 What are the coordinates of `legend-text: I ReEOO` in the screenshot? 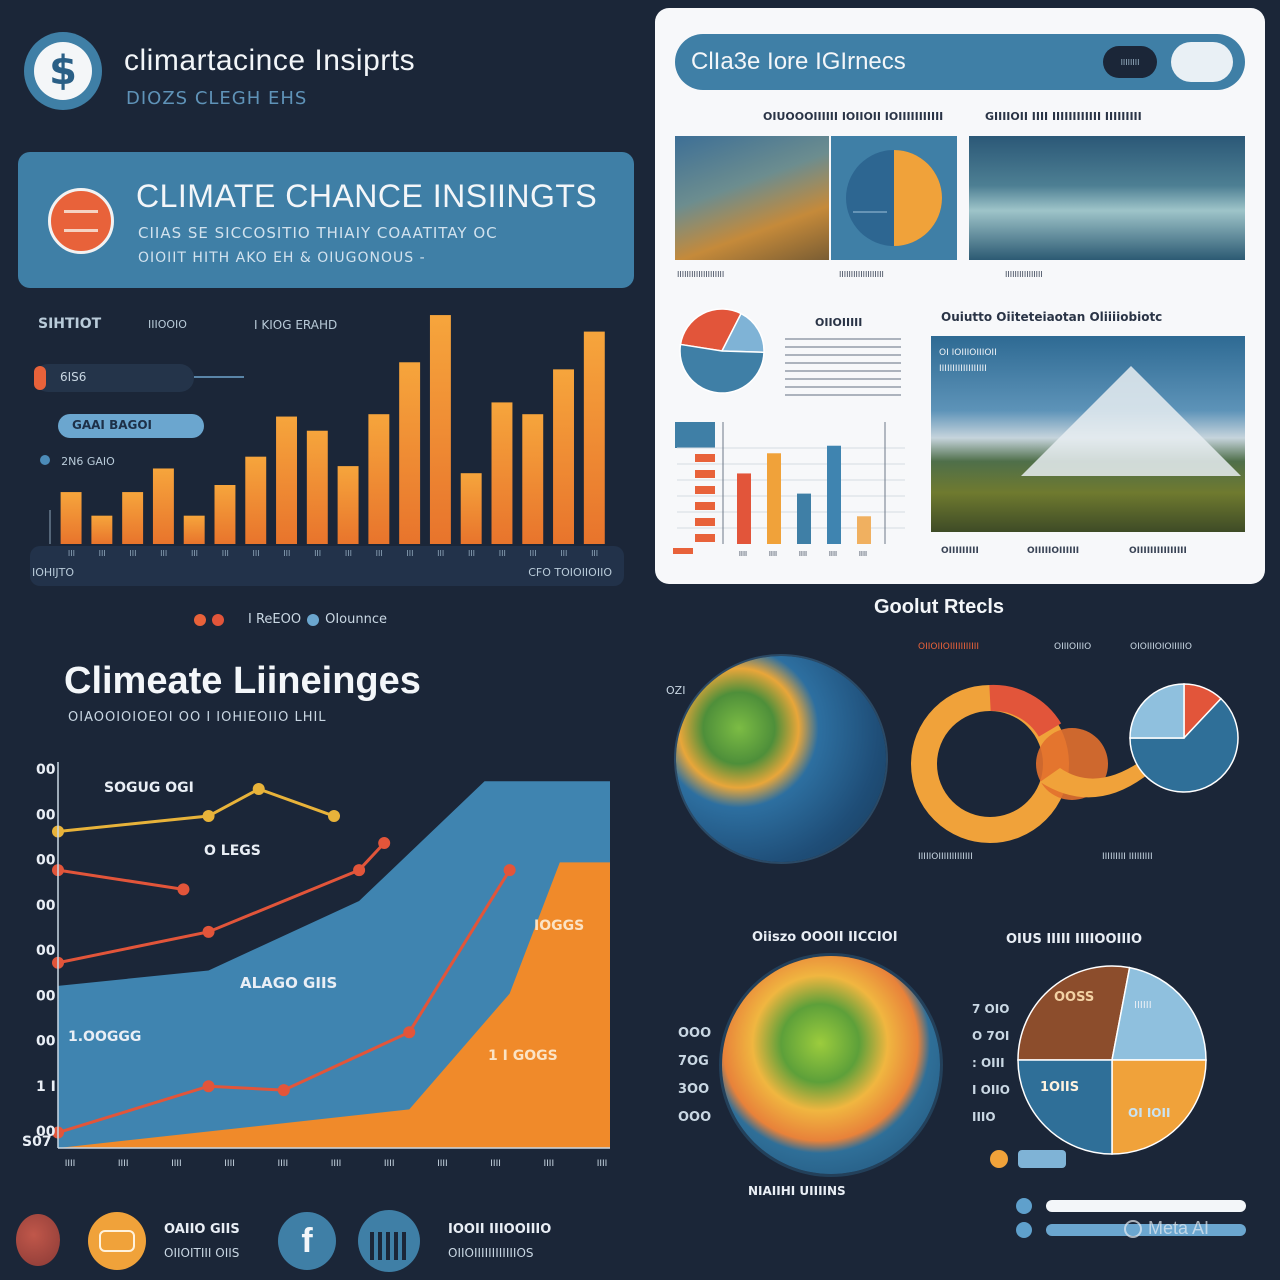 It's located at (275, 619).